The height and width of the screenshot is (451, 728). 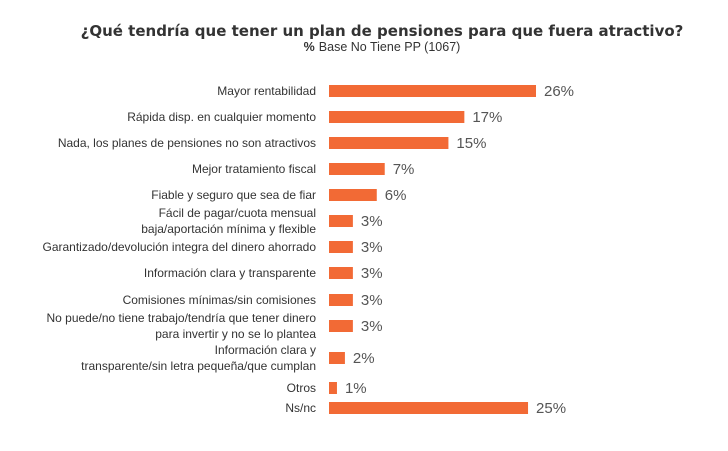 I want to click on category-label-line: Rápida disp. en cualquier momento, so click(x=221, y=117).